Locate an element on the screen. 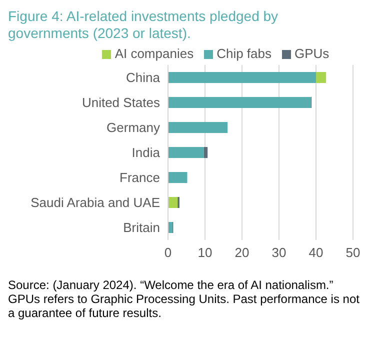  y-tick-label: United States is located at coordinates (121, 102).